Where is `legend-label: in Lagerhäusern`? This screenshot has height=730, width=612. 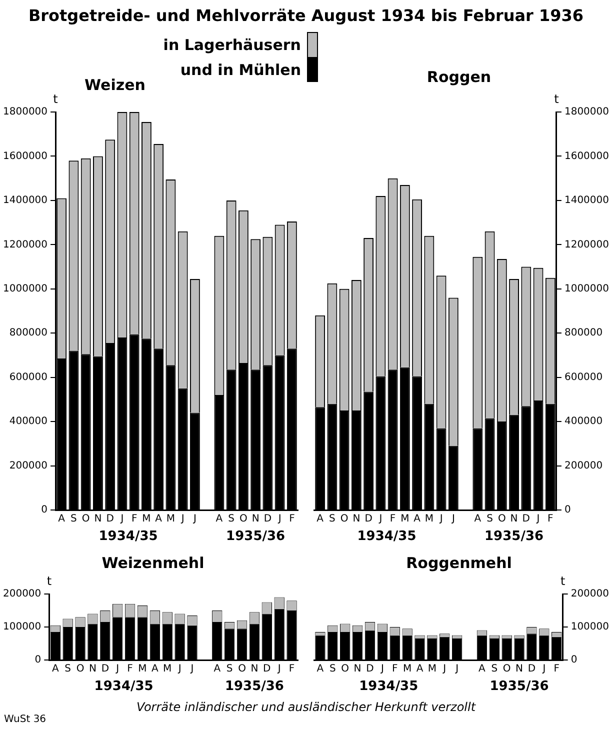 legend-label: in Lagerhäusern is located at coordinates (232, 45).